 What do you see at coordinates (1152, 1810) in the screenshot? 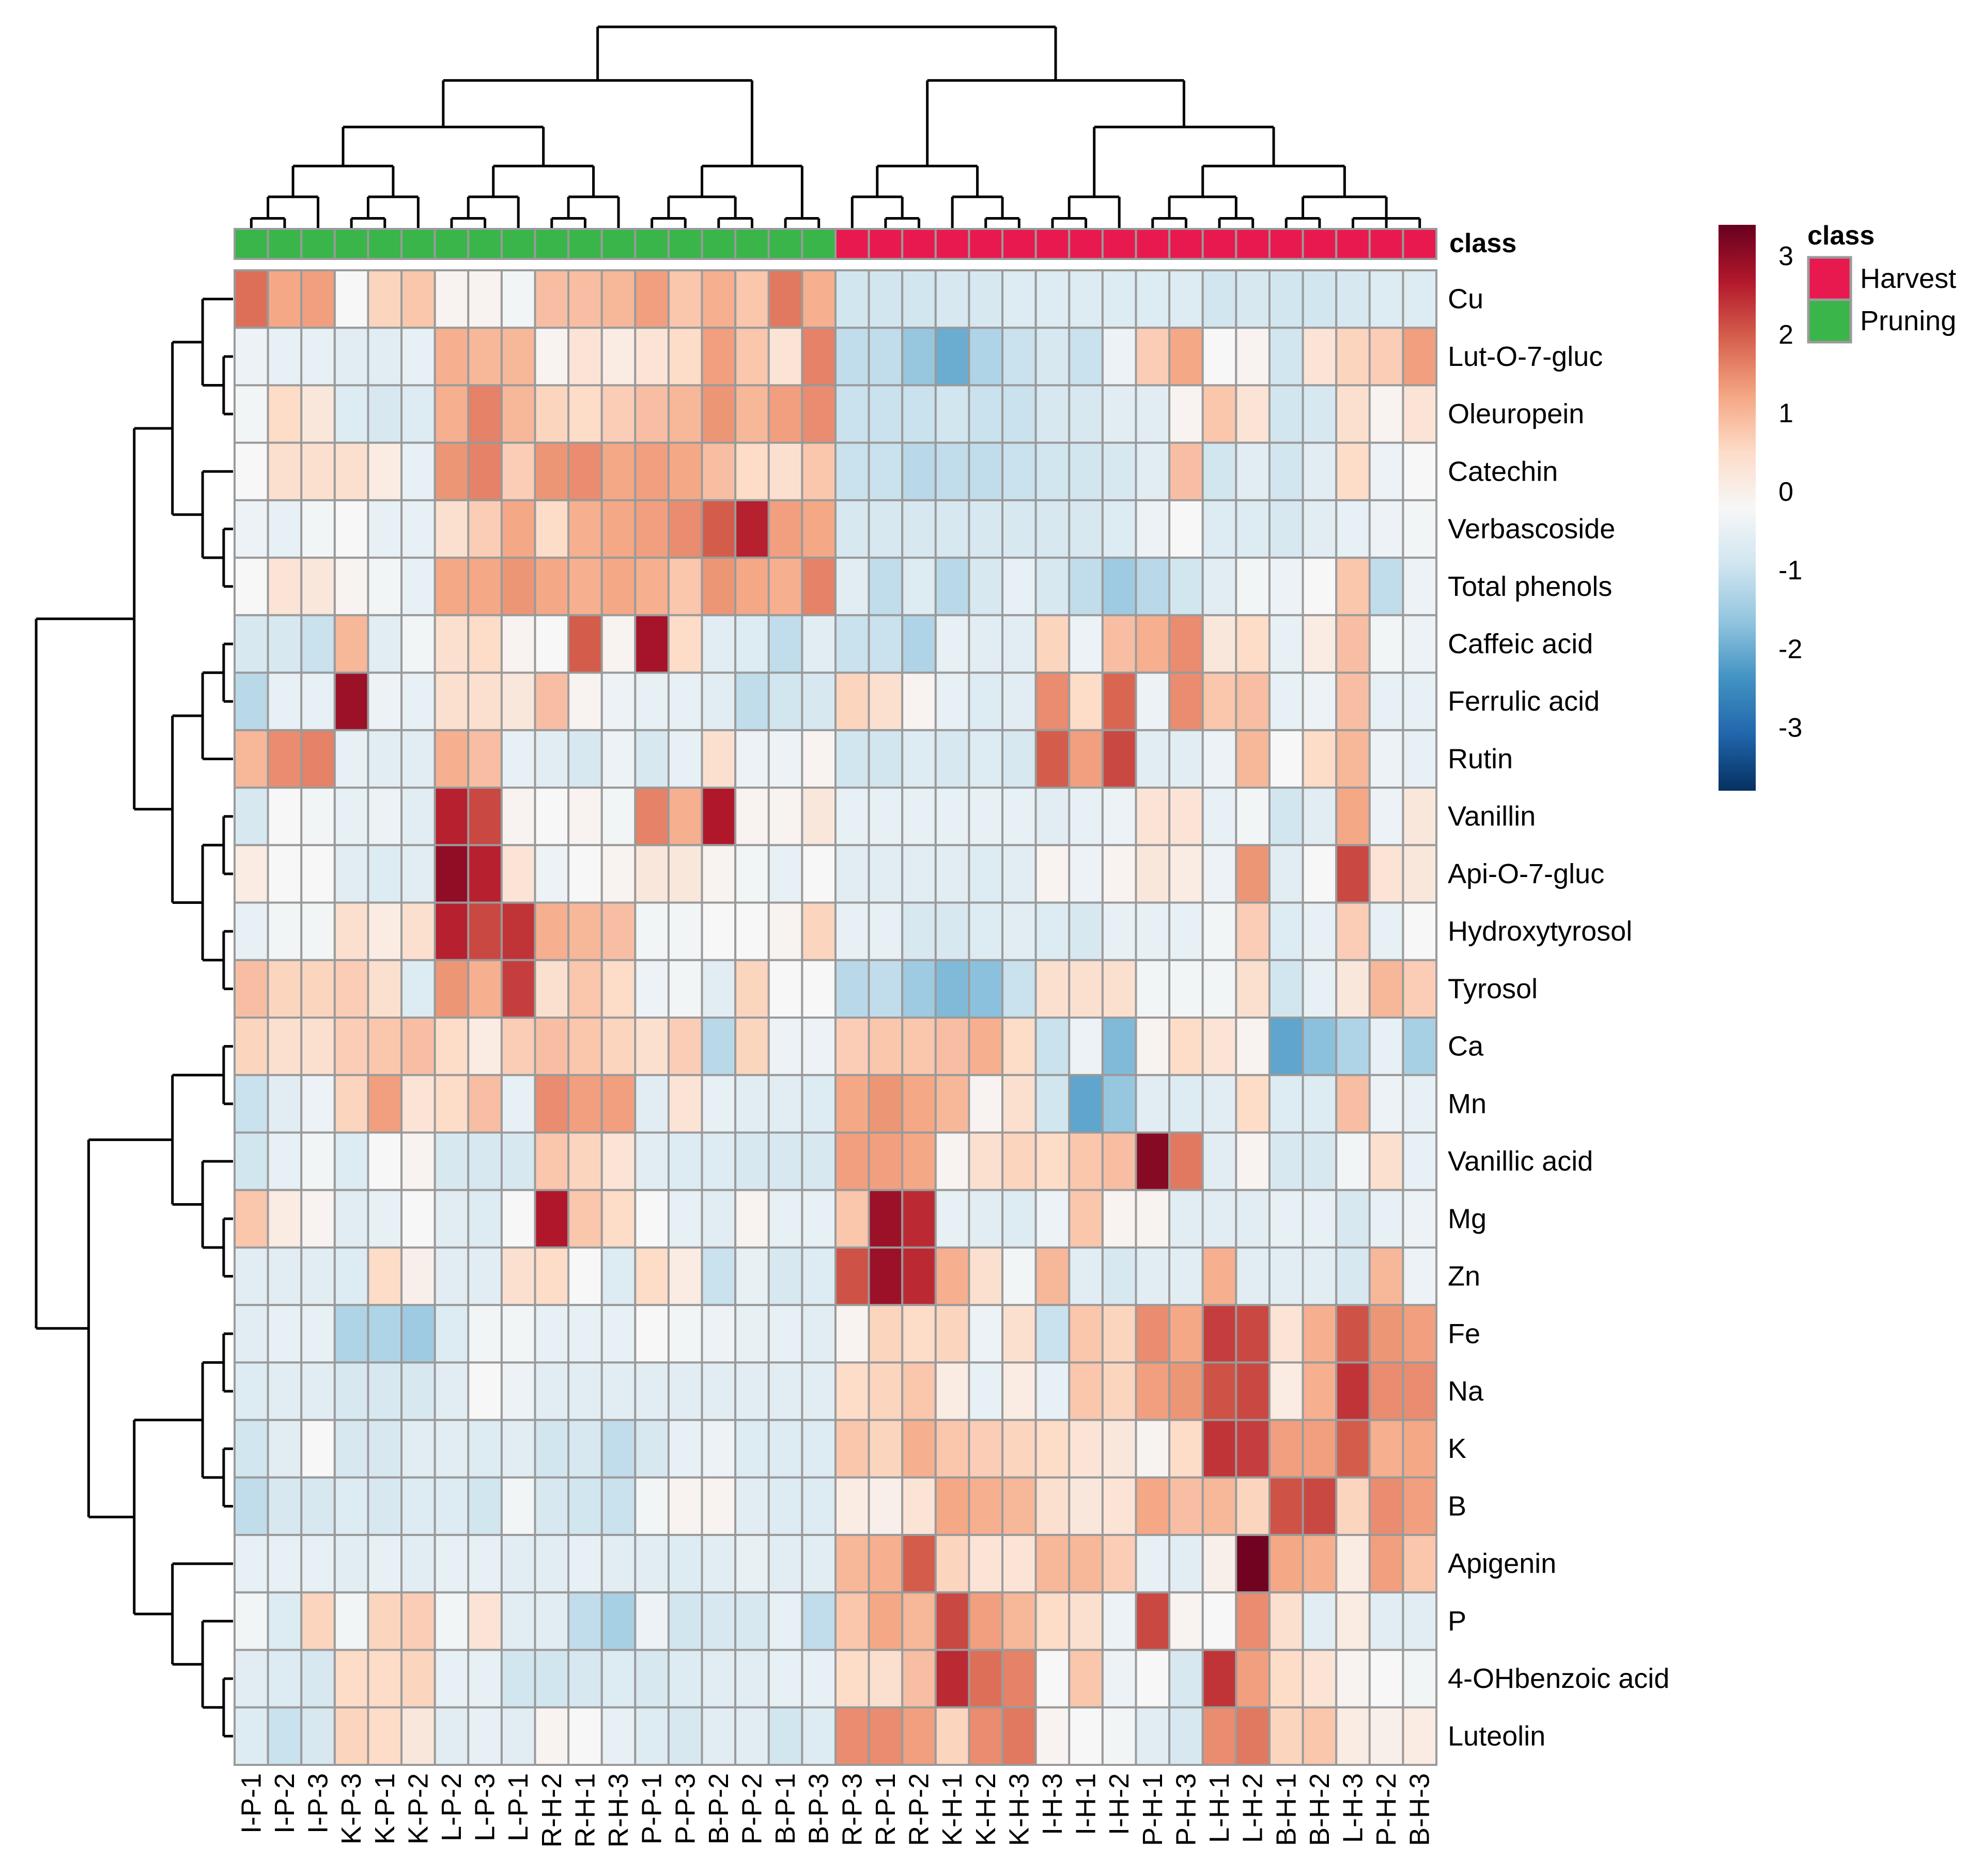
I see `column-label: P-H-1` at bounding box center [1152, 1810].